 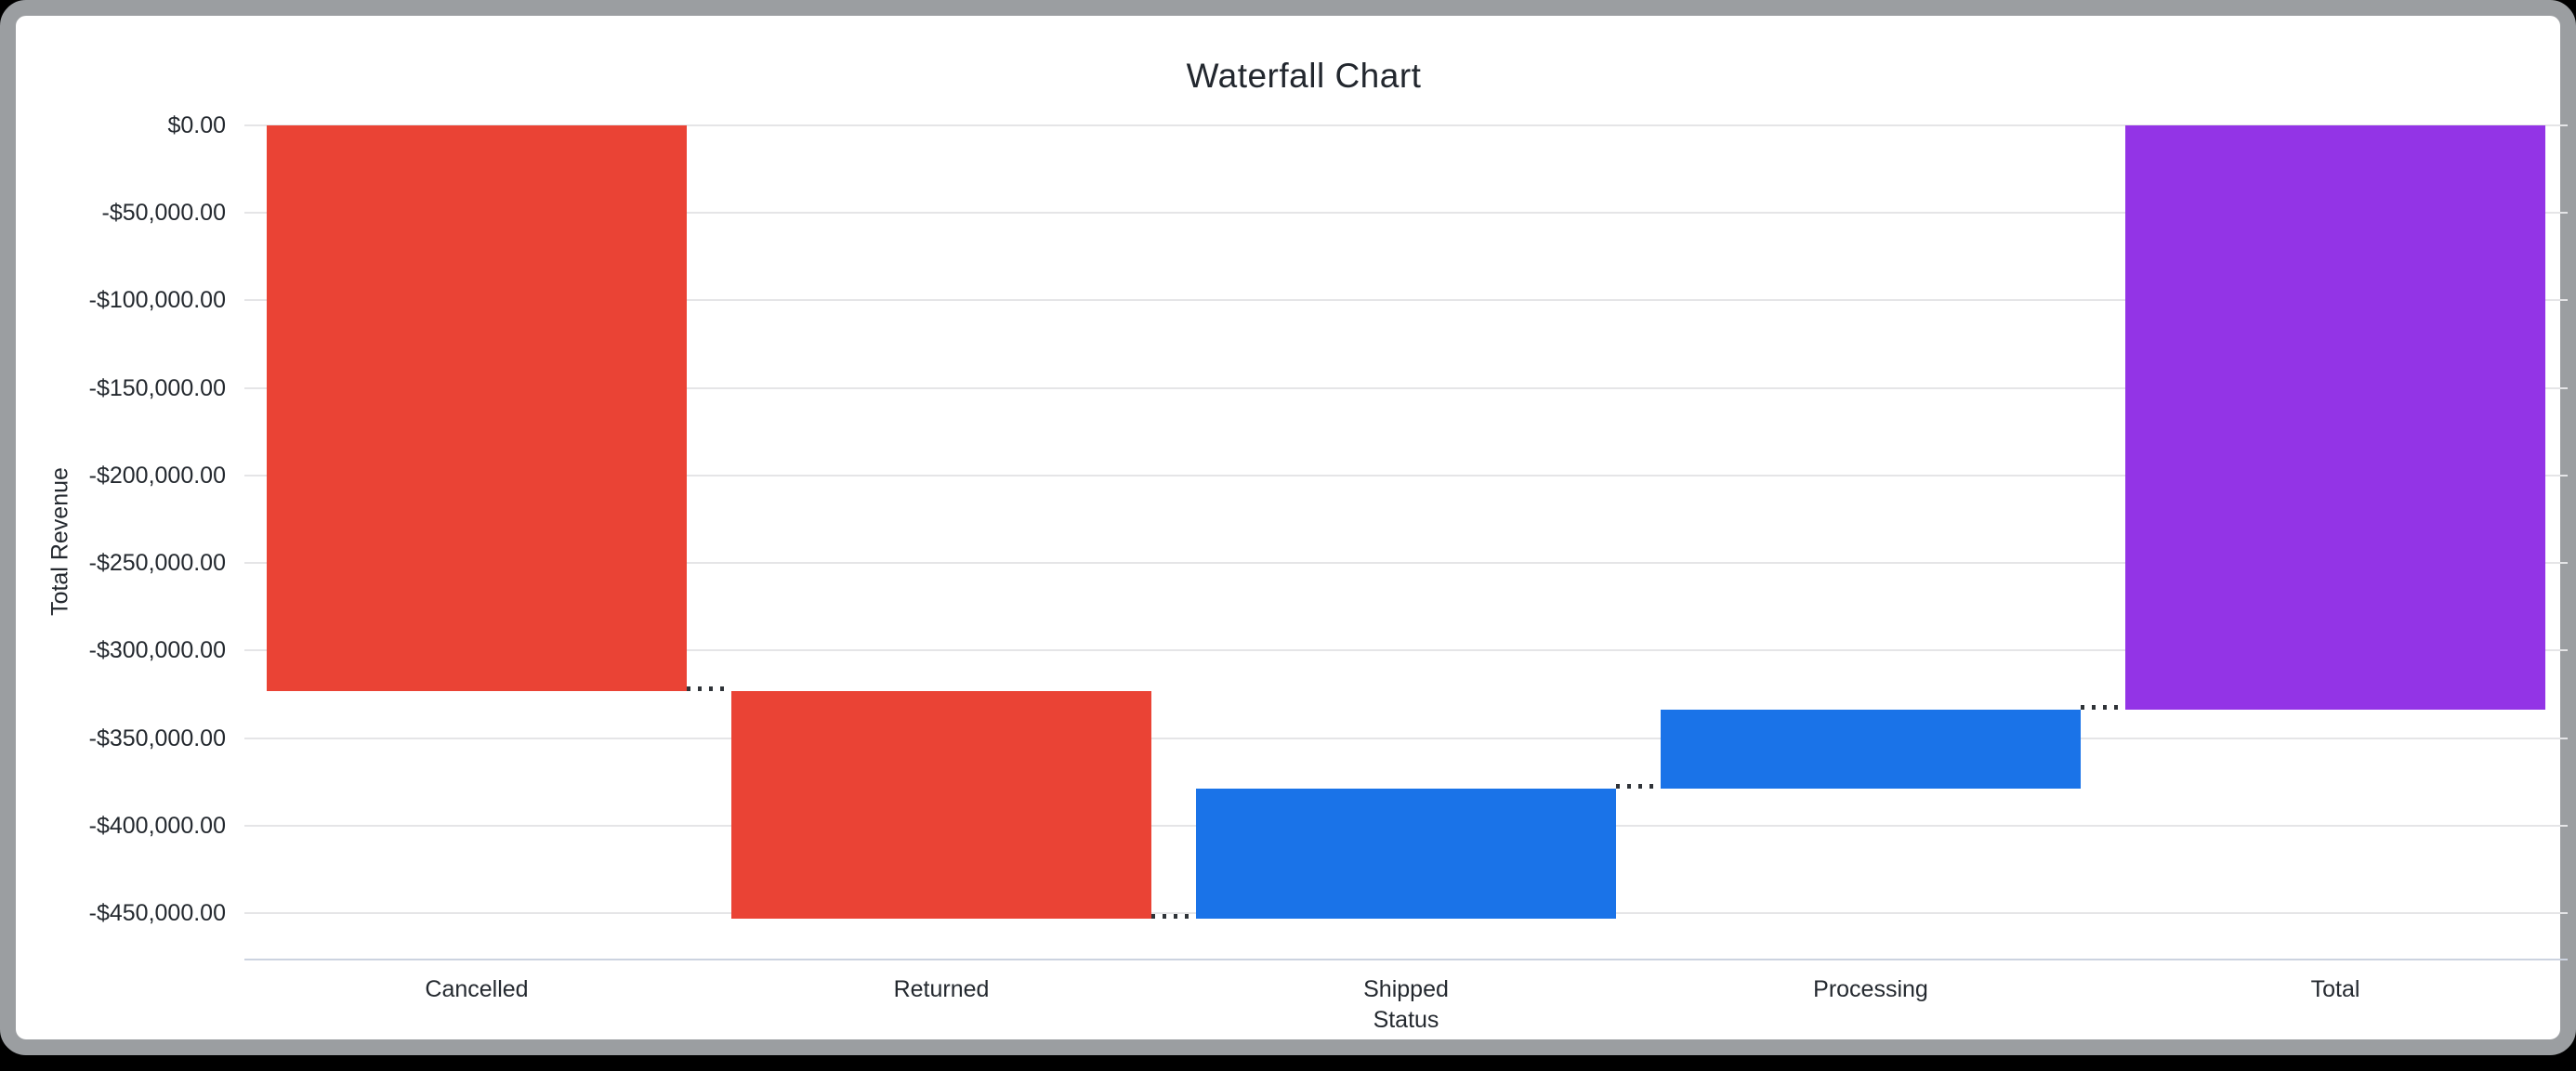 I want to click on bar-cancelled, so click(x=477, y=408).